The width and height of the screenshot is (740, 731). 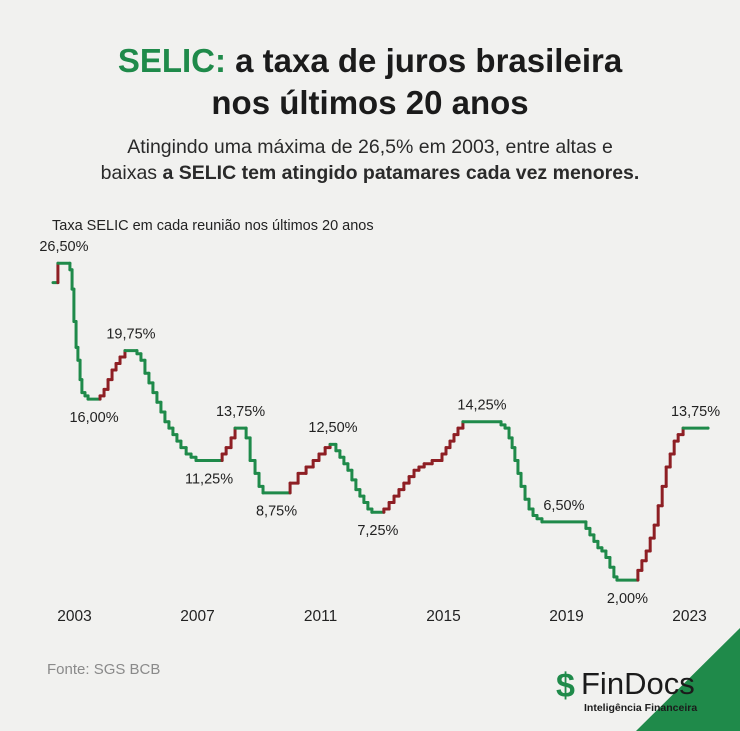 What do you see at coordinates (638, 683) in the screenshot?
I see `brand-name: FinDocs` at bounding box center [638, 683].